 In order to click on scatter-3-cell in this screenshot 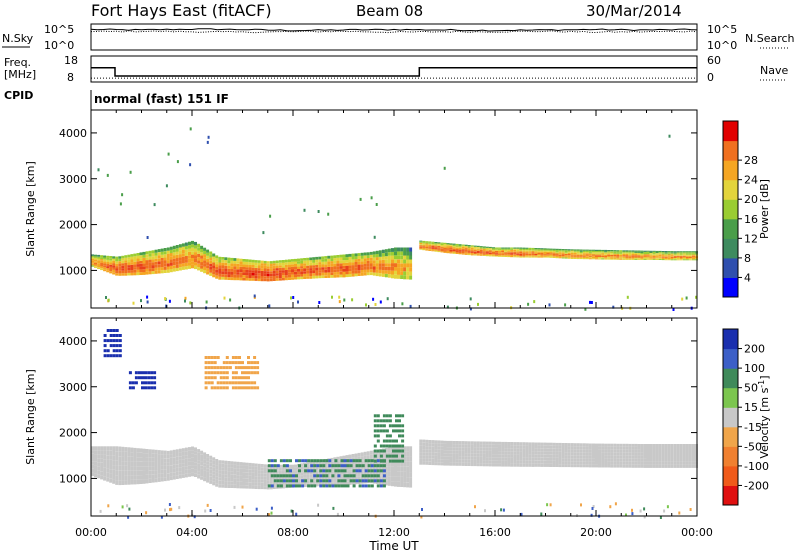, I will do `click(669, 136)`.